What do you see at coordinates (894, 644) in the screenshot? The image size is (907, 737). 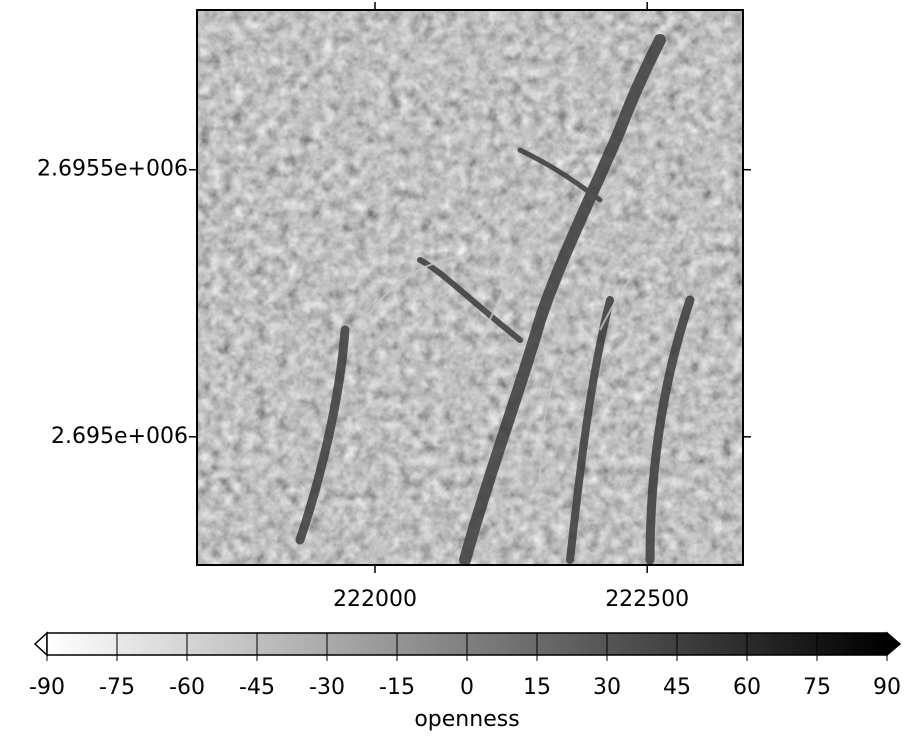 I see `colorbar-high-end` at bounding box center [894, 644].